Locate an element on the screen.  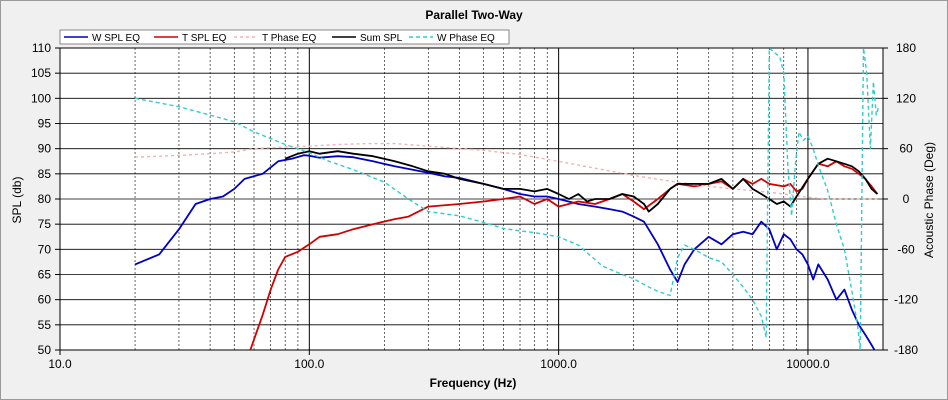
y2-tick-label: 180 is located at coordinates (906, 48).